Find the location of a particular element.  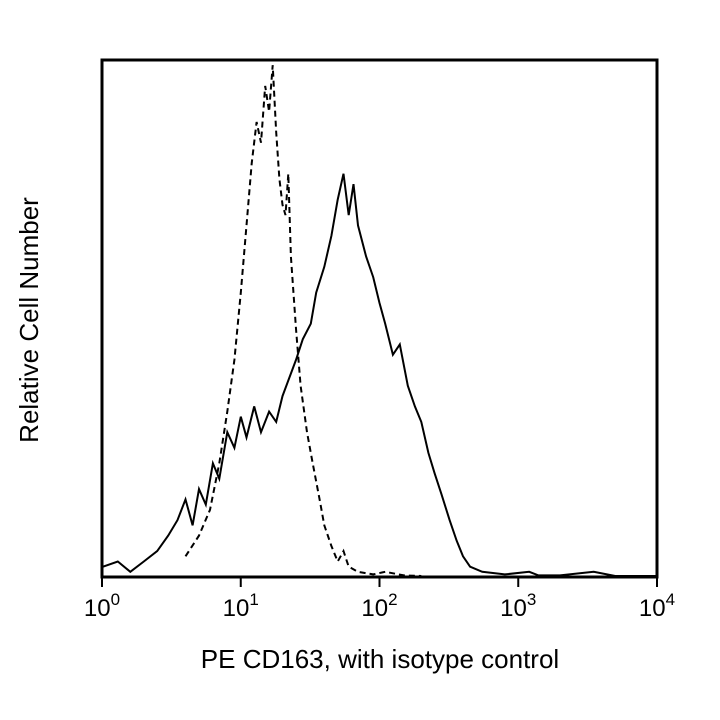

x-tick-label: 10¹ is located at coordinates (241, 606).